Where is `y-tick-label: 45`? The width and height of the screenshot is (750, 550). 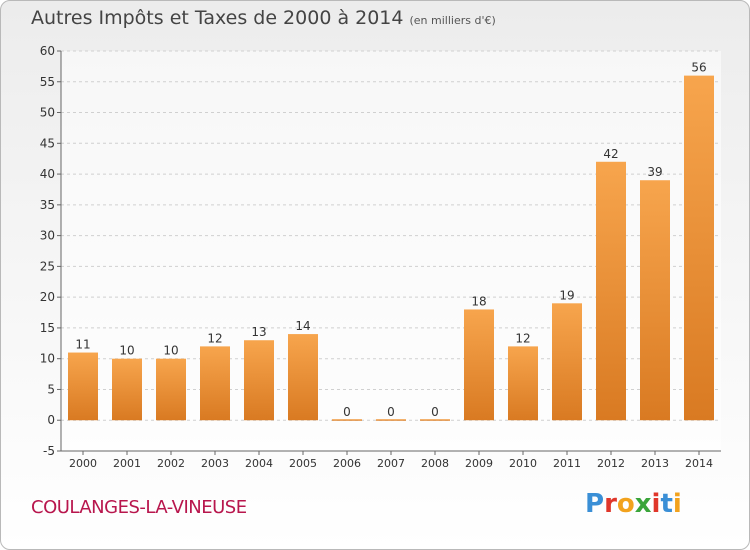 y-tick-label: 45 is located at coordinates (47, 143).